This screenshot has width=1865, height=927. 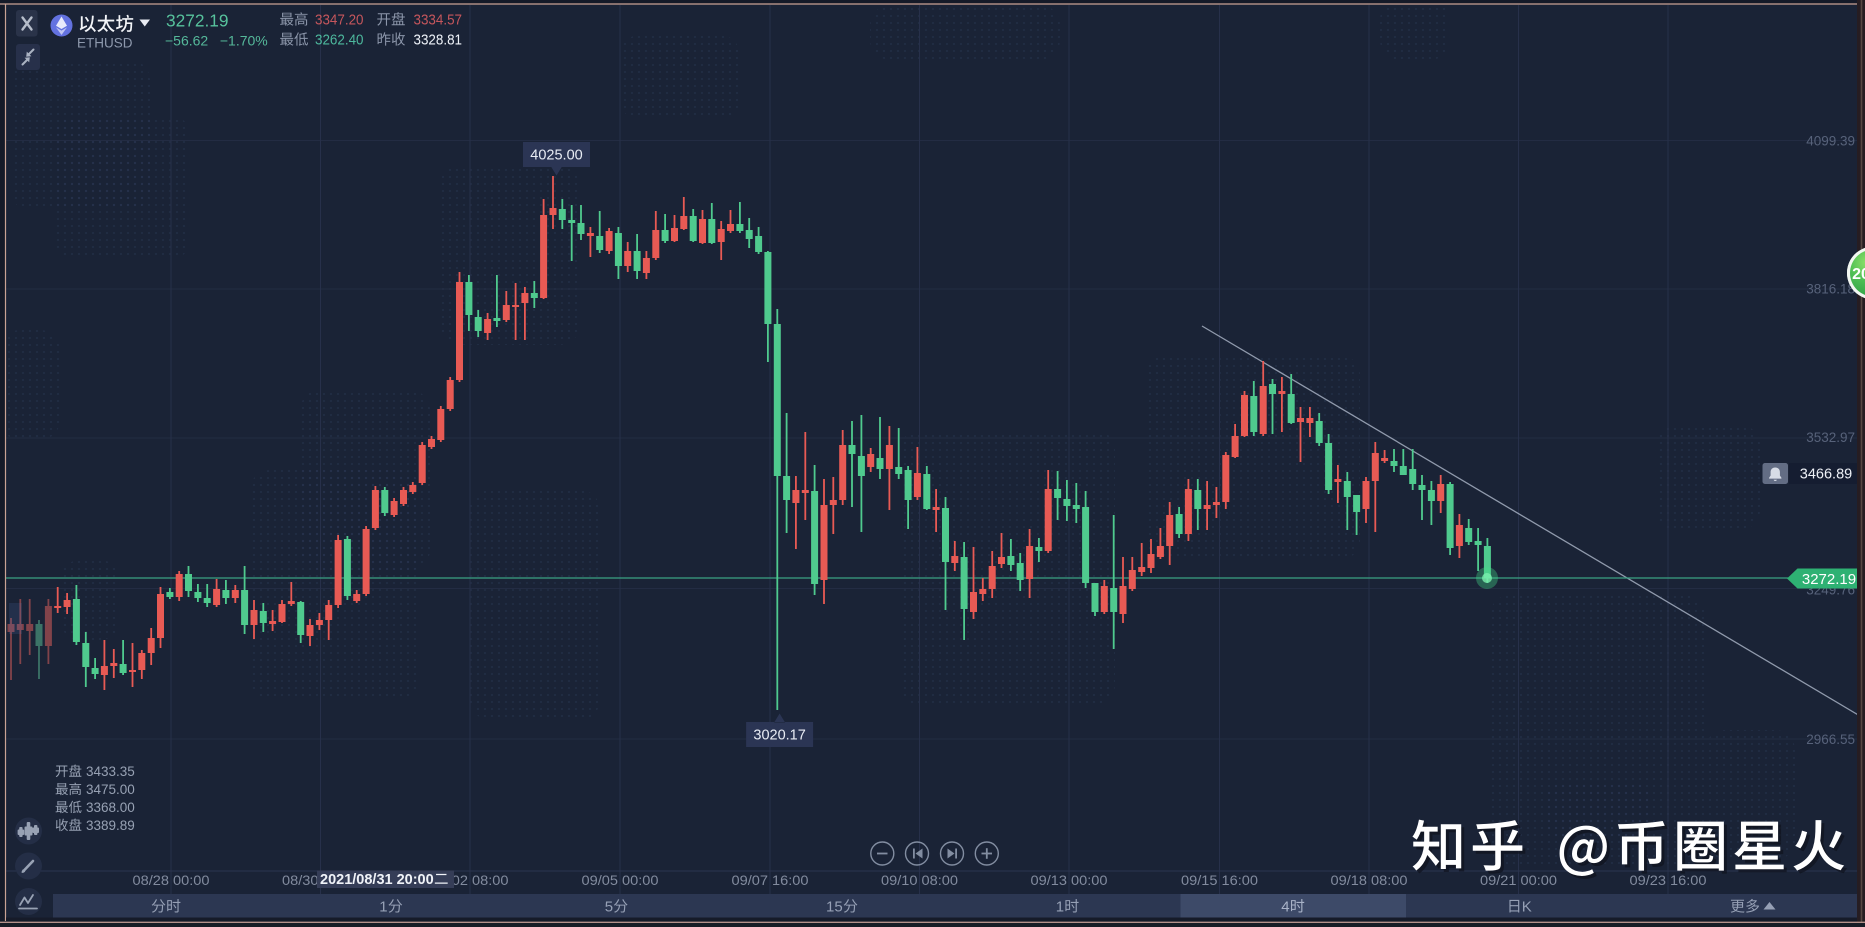 I want to click on svg-text: 09/15 16:00, so click(x=1219, y=880).